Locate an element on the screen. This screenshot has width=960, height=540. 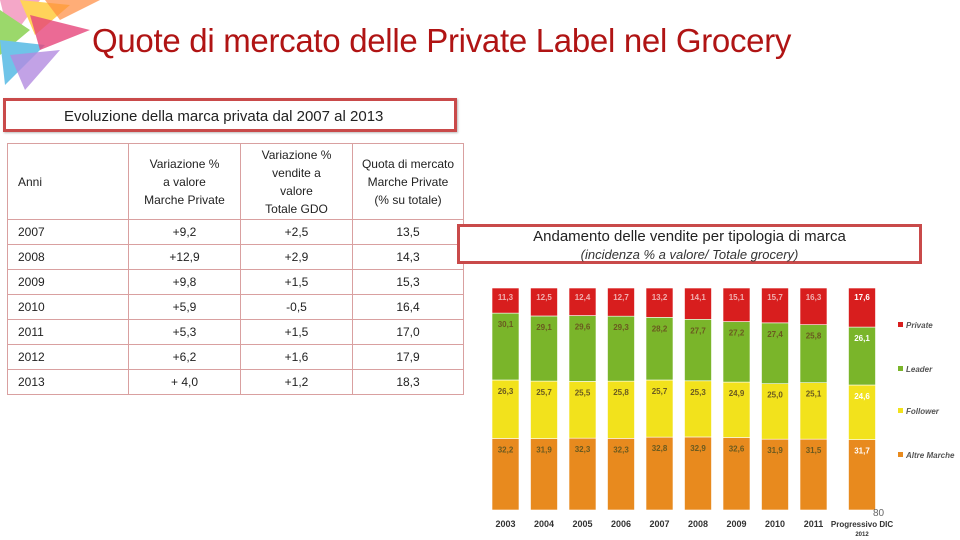
data-label: 12,5 is located at coordinates (544, 297).